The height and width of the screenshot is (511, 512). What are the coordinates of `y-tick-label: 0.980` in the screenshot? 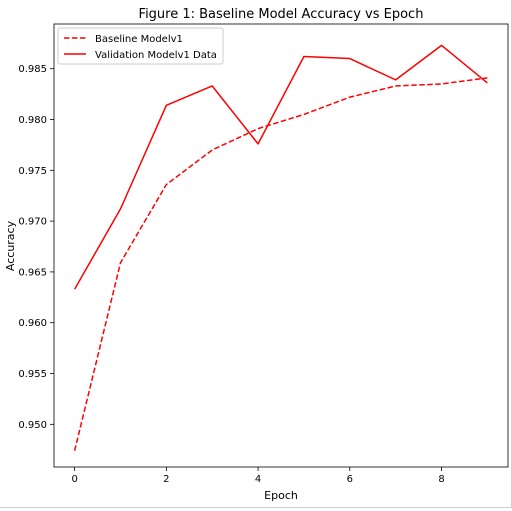 It's located at (32, 120).